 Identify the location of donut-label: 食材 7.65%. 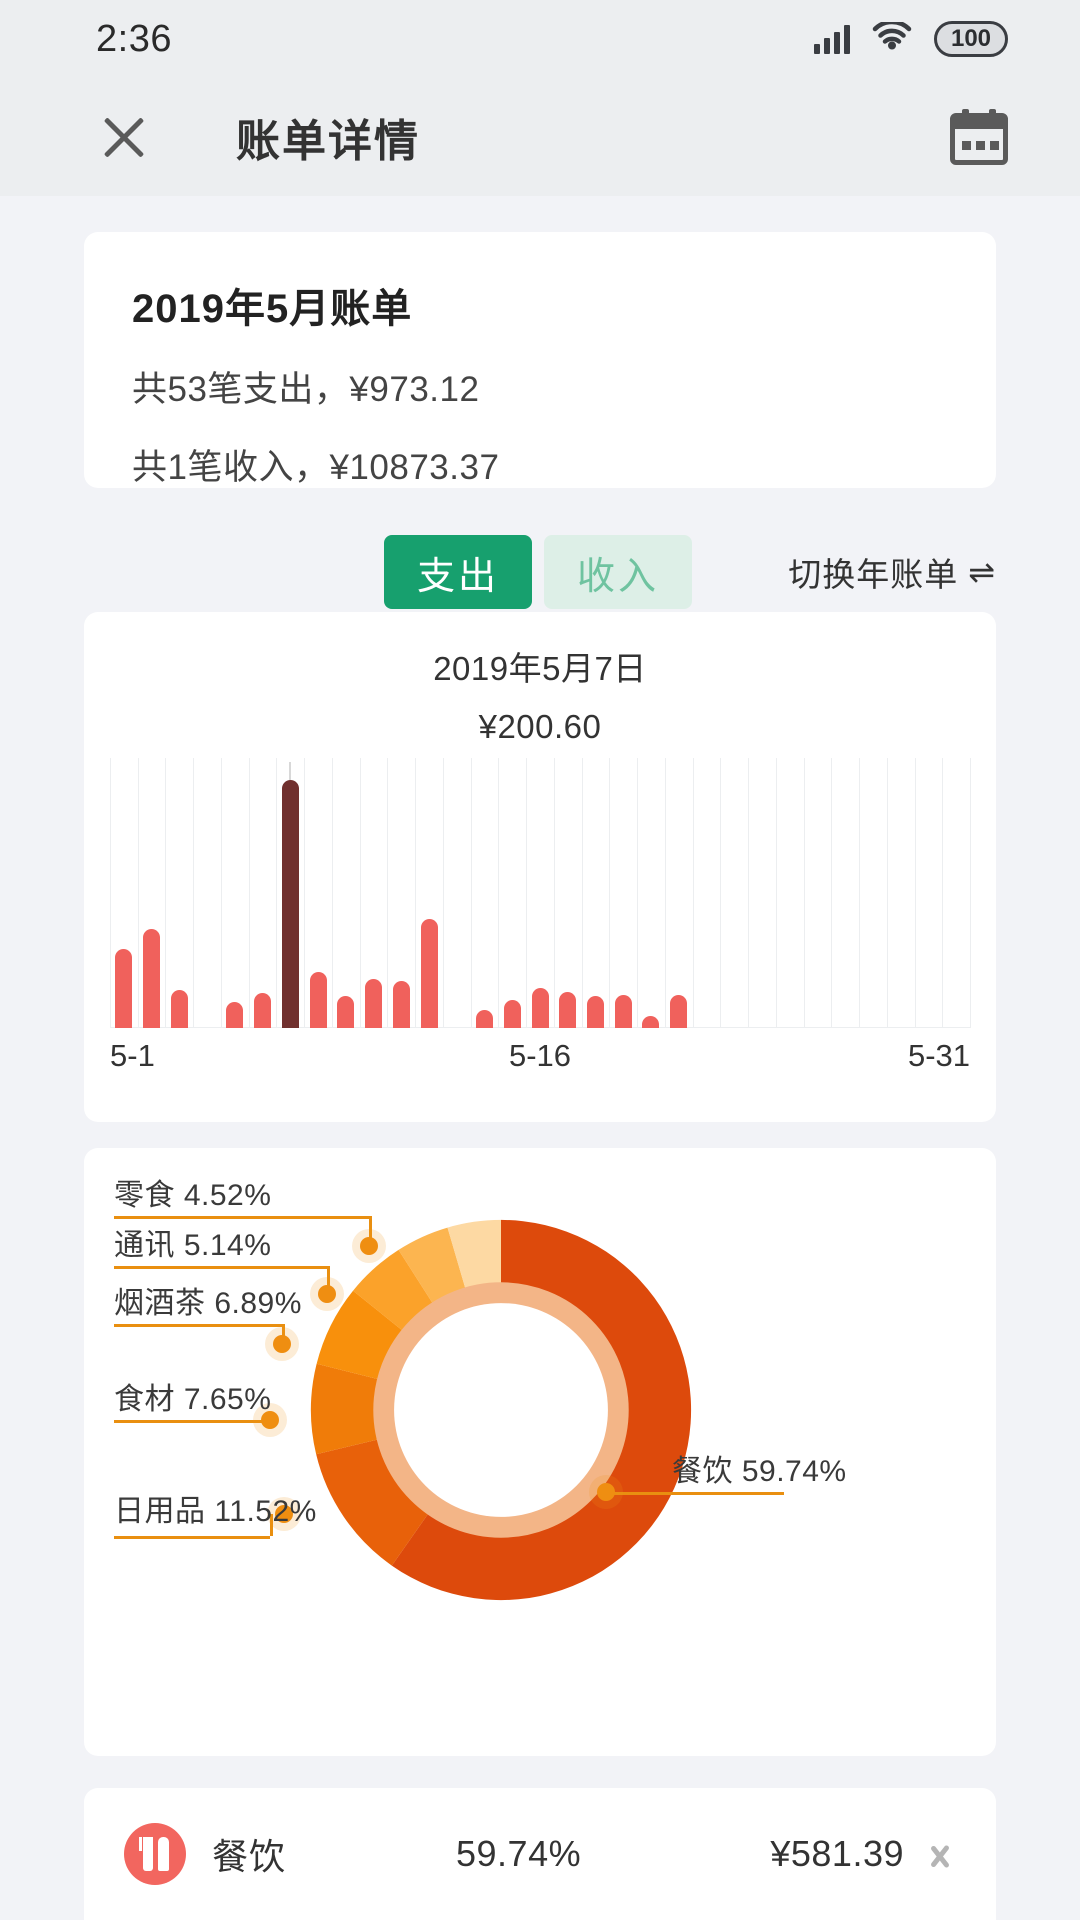
(193, 1399).